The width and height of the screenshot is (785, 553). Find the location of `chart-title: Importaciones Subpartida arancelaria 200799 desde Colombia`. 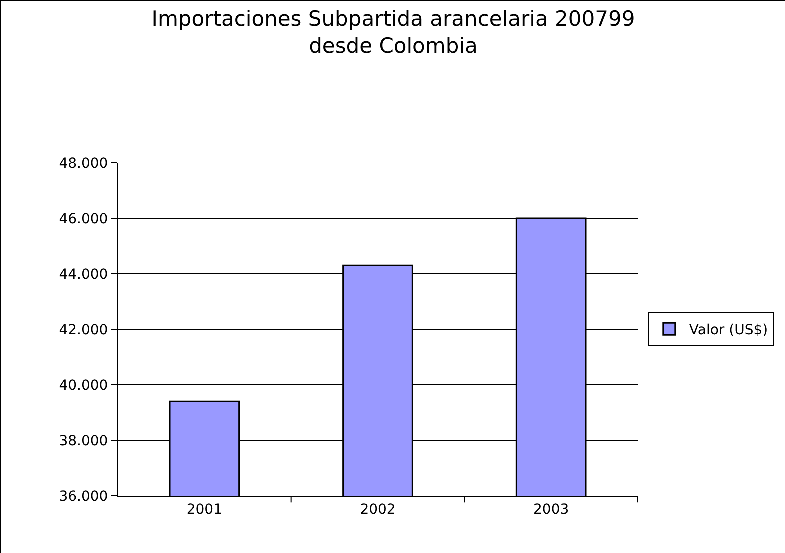

chart-title: Importaciones Subpartida arancelaria 200799 desde Colombia is located at coordinates (394, 32).